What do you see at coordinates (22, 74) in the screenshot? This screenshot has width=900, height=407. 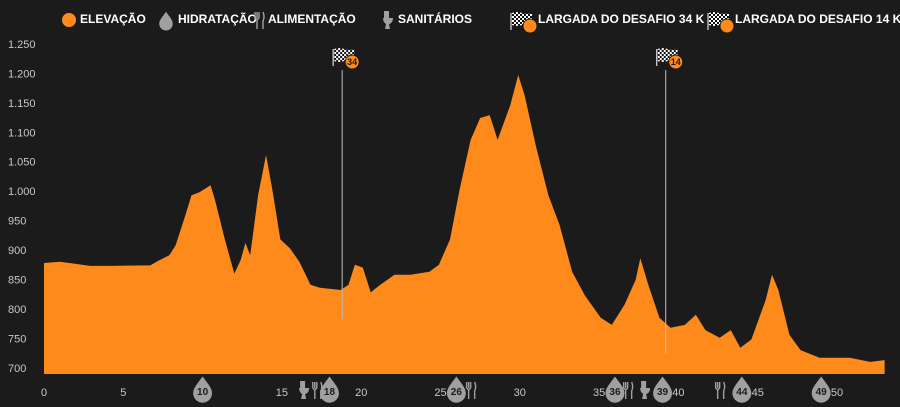 I see `y-tick-label: 1.200` at bounding box center [22, 74].